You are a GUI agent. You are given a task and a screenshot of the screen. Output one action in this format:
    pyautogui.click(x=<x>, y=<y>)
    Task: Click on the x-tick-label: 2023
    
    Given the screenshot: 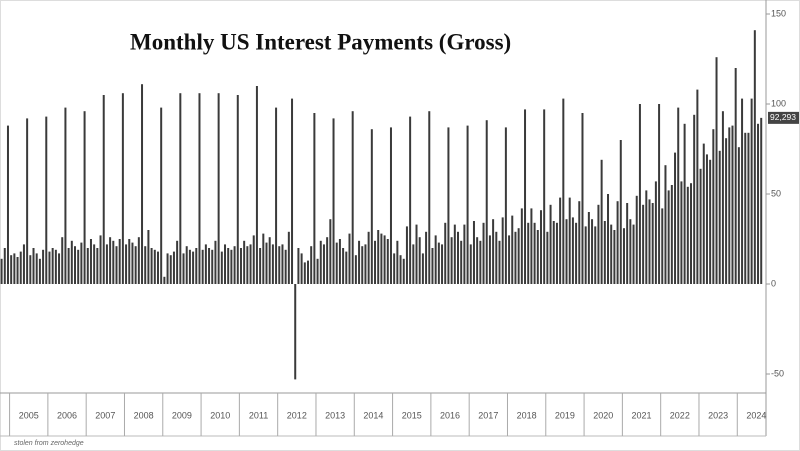 What is the action you would take?
    pyautogui.click(x=718, y=415)
    